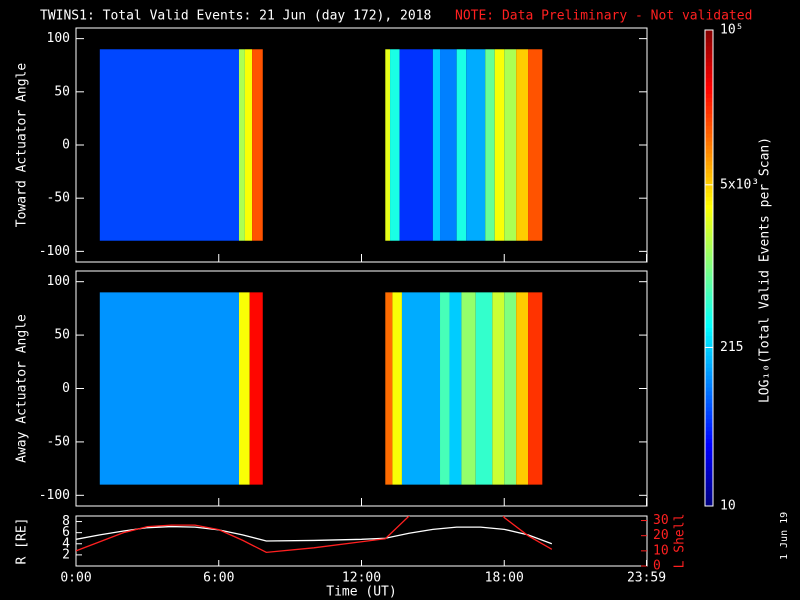 Image resolution: width=800 pixels, height=600 pixels. What do you see at coordinates (765, 270) in the screenshot?
I see `colorbar-label: LOG₁₀(Total Valid Events per Scan)` at bounding box center [765, 270].